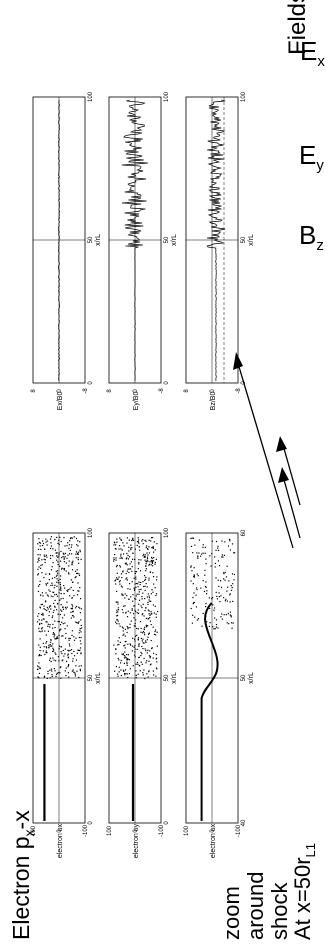 The image size is (333, 948). I want to click on electron-ytick-2-0: 100, so click(187, 830).